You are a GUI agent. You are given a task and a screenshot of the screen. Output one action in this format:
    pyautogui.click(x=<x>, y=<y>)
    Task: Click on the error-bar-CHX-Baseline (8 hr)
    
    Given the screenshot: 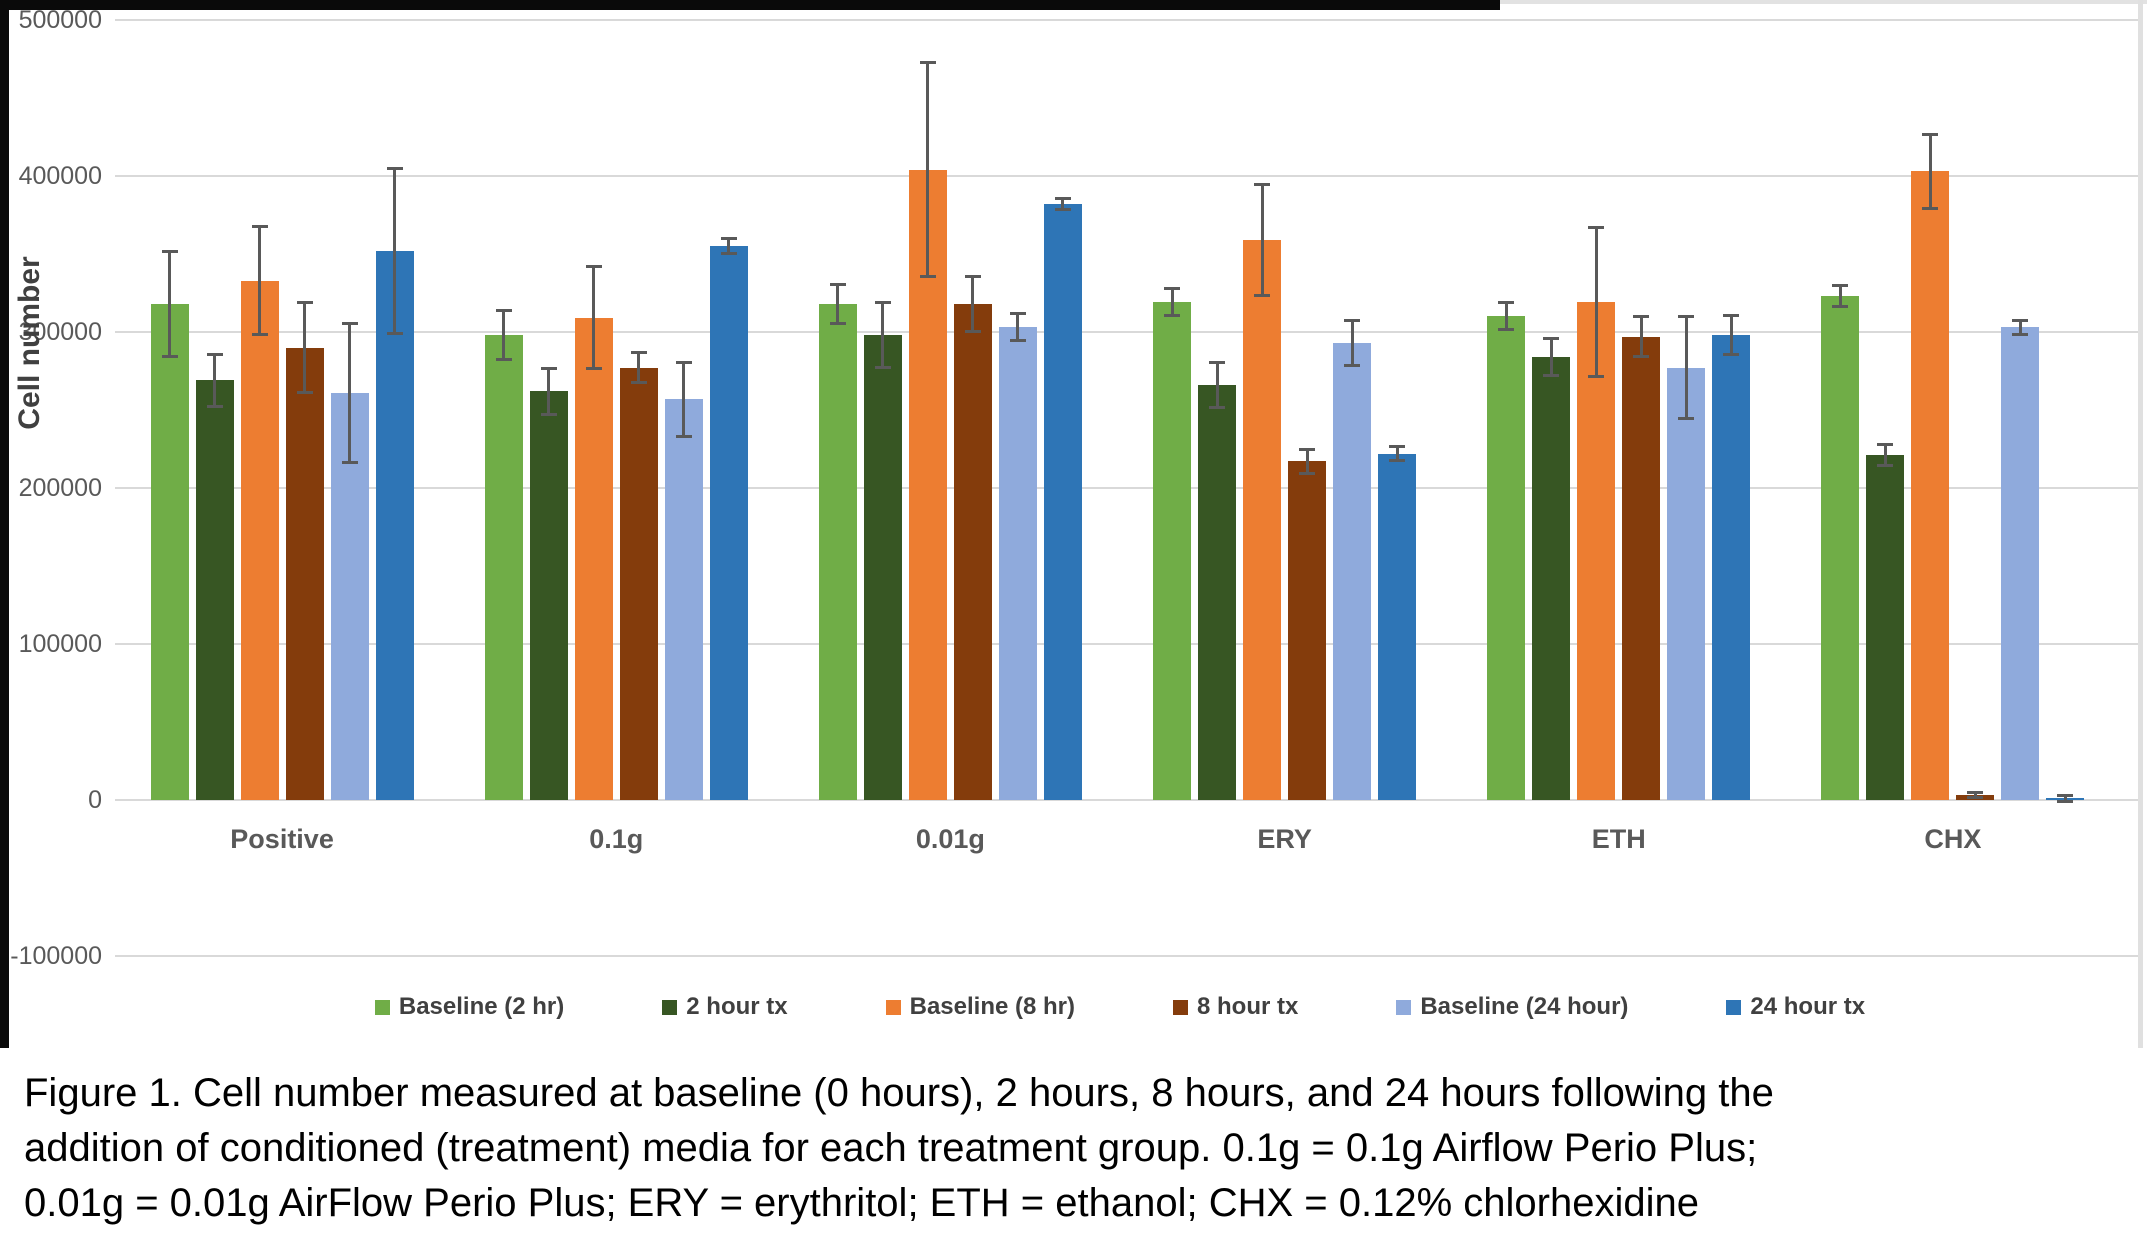 What is the action you would take?
    pyautogui.click(x=1930, y=171)
    